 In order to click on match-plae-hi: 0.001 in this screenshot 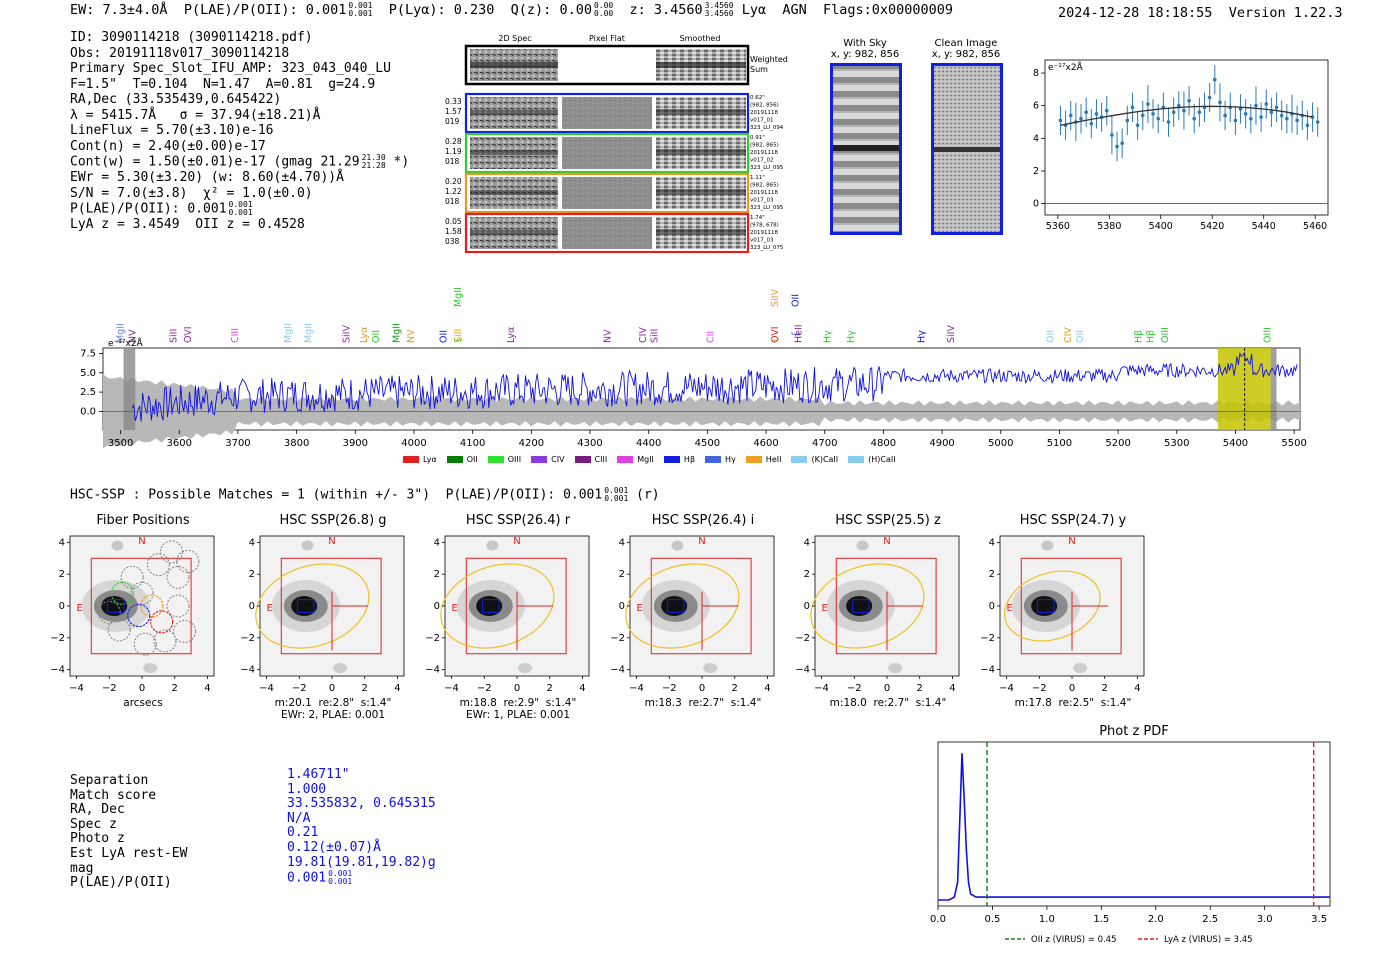, I will do `click(340, 874)`.